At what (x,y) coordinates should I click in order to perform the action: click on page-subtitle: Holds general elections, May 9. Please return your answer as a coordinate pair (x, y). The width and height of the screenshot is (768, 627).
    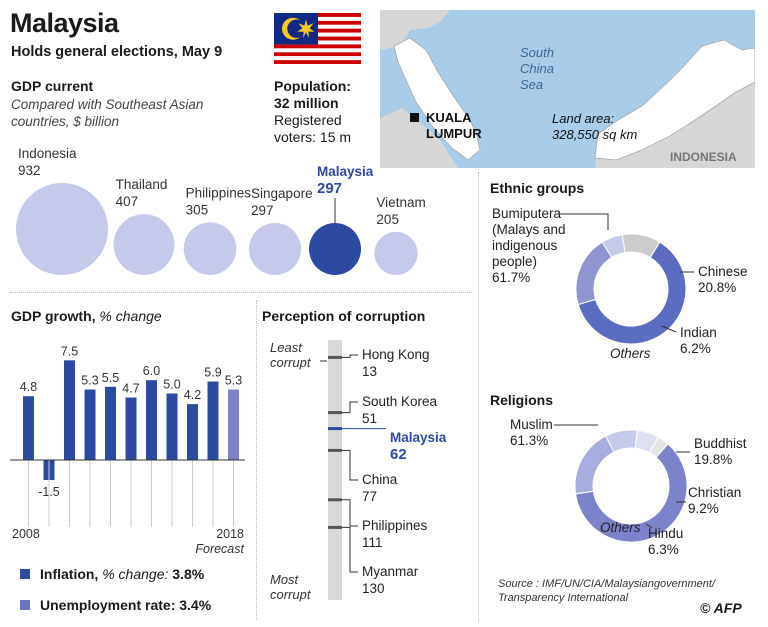
    Looking at the image, I should click on (117, 52).